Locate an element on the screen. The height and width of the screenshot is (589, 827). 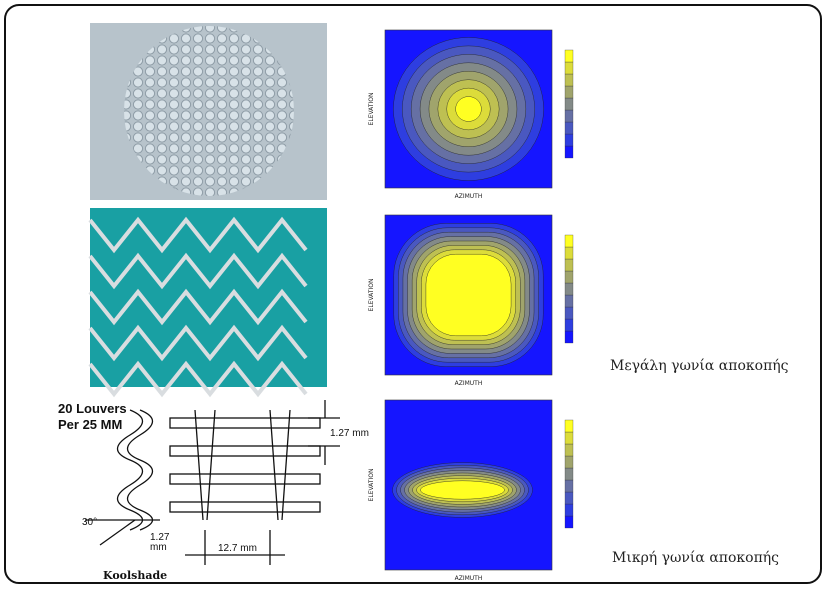
angle-text: 30° is located at coordinates (89, 522).